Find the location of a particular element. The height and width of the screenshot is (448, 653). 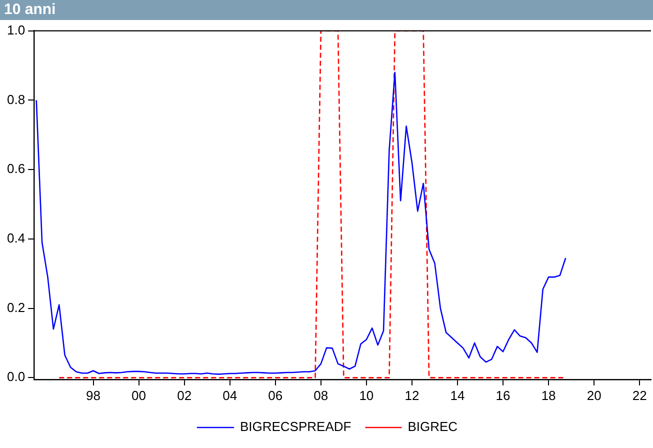

y-tick-label: 0.2 is located at coordinates (16, 307).